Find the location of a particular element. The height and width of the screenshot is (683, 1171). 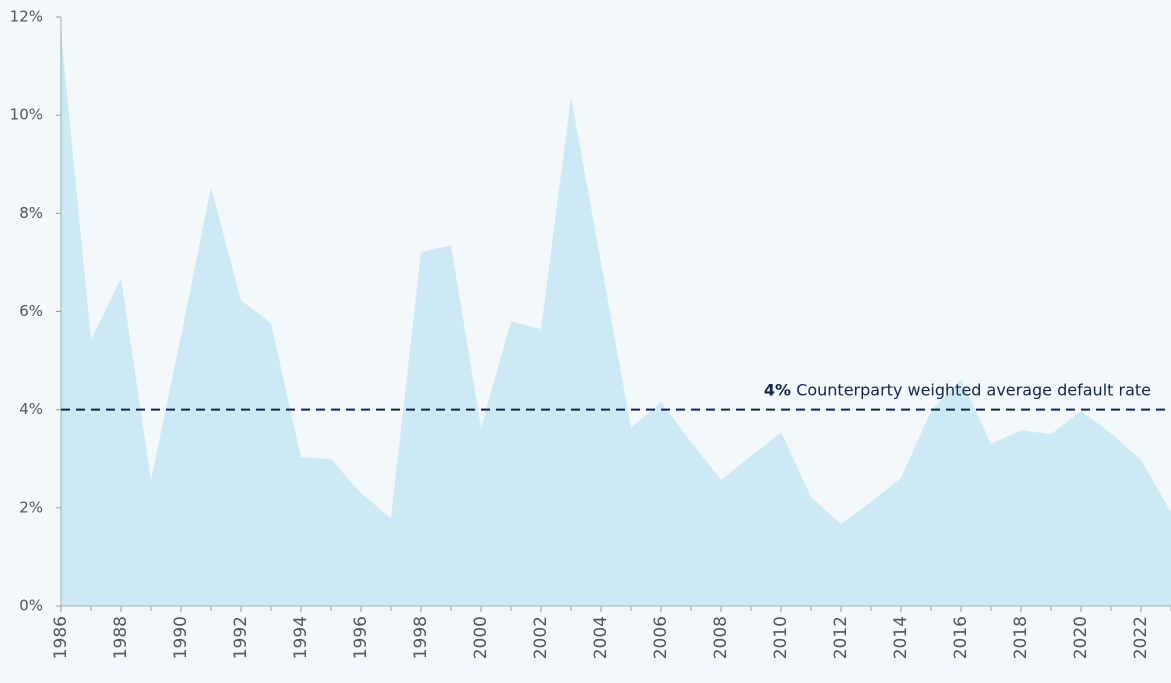

x-tick-label: 2002 is located at coordinates (541, 637).